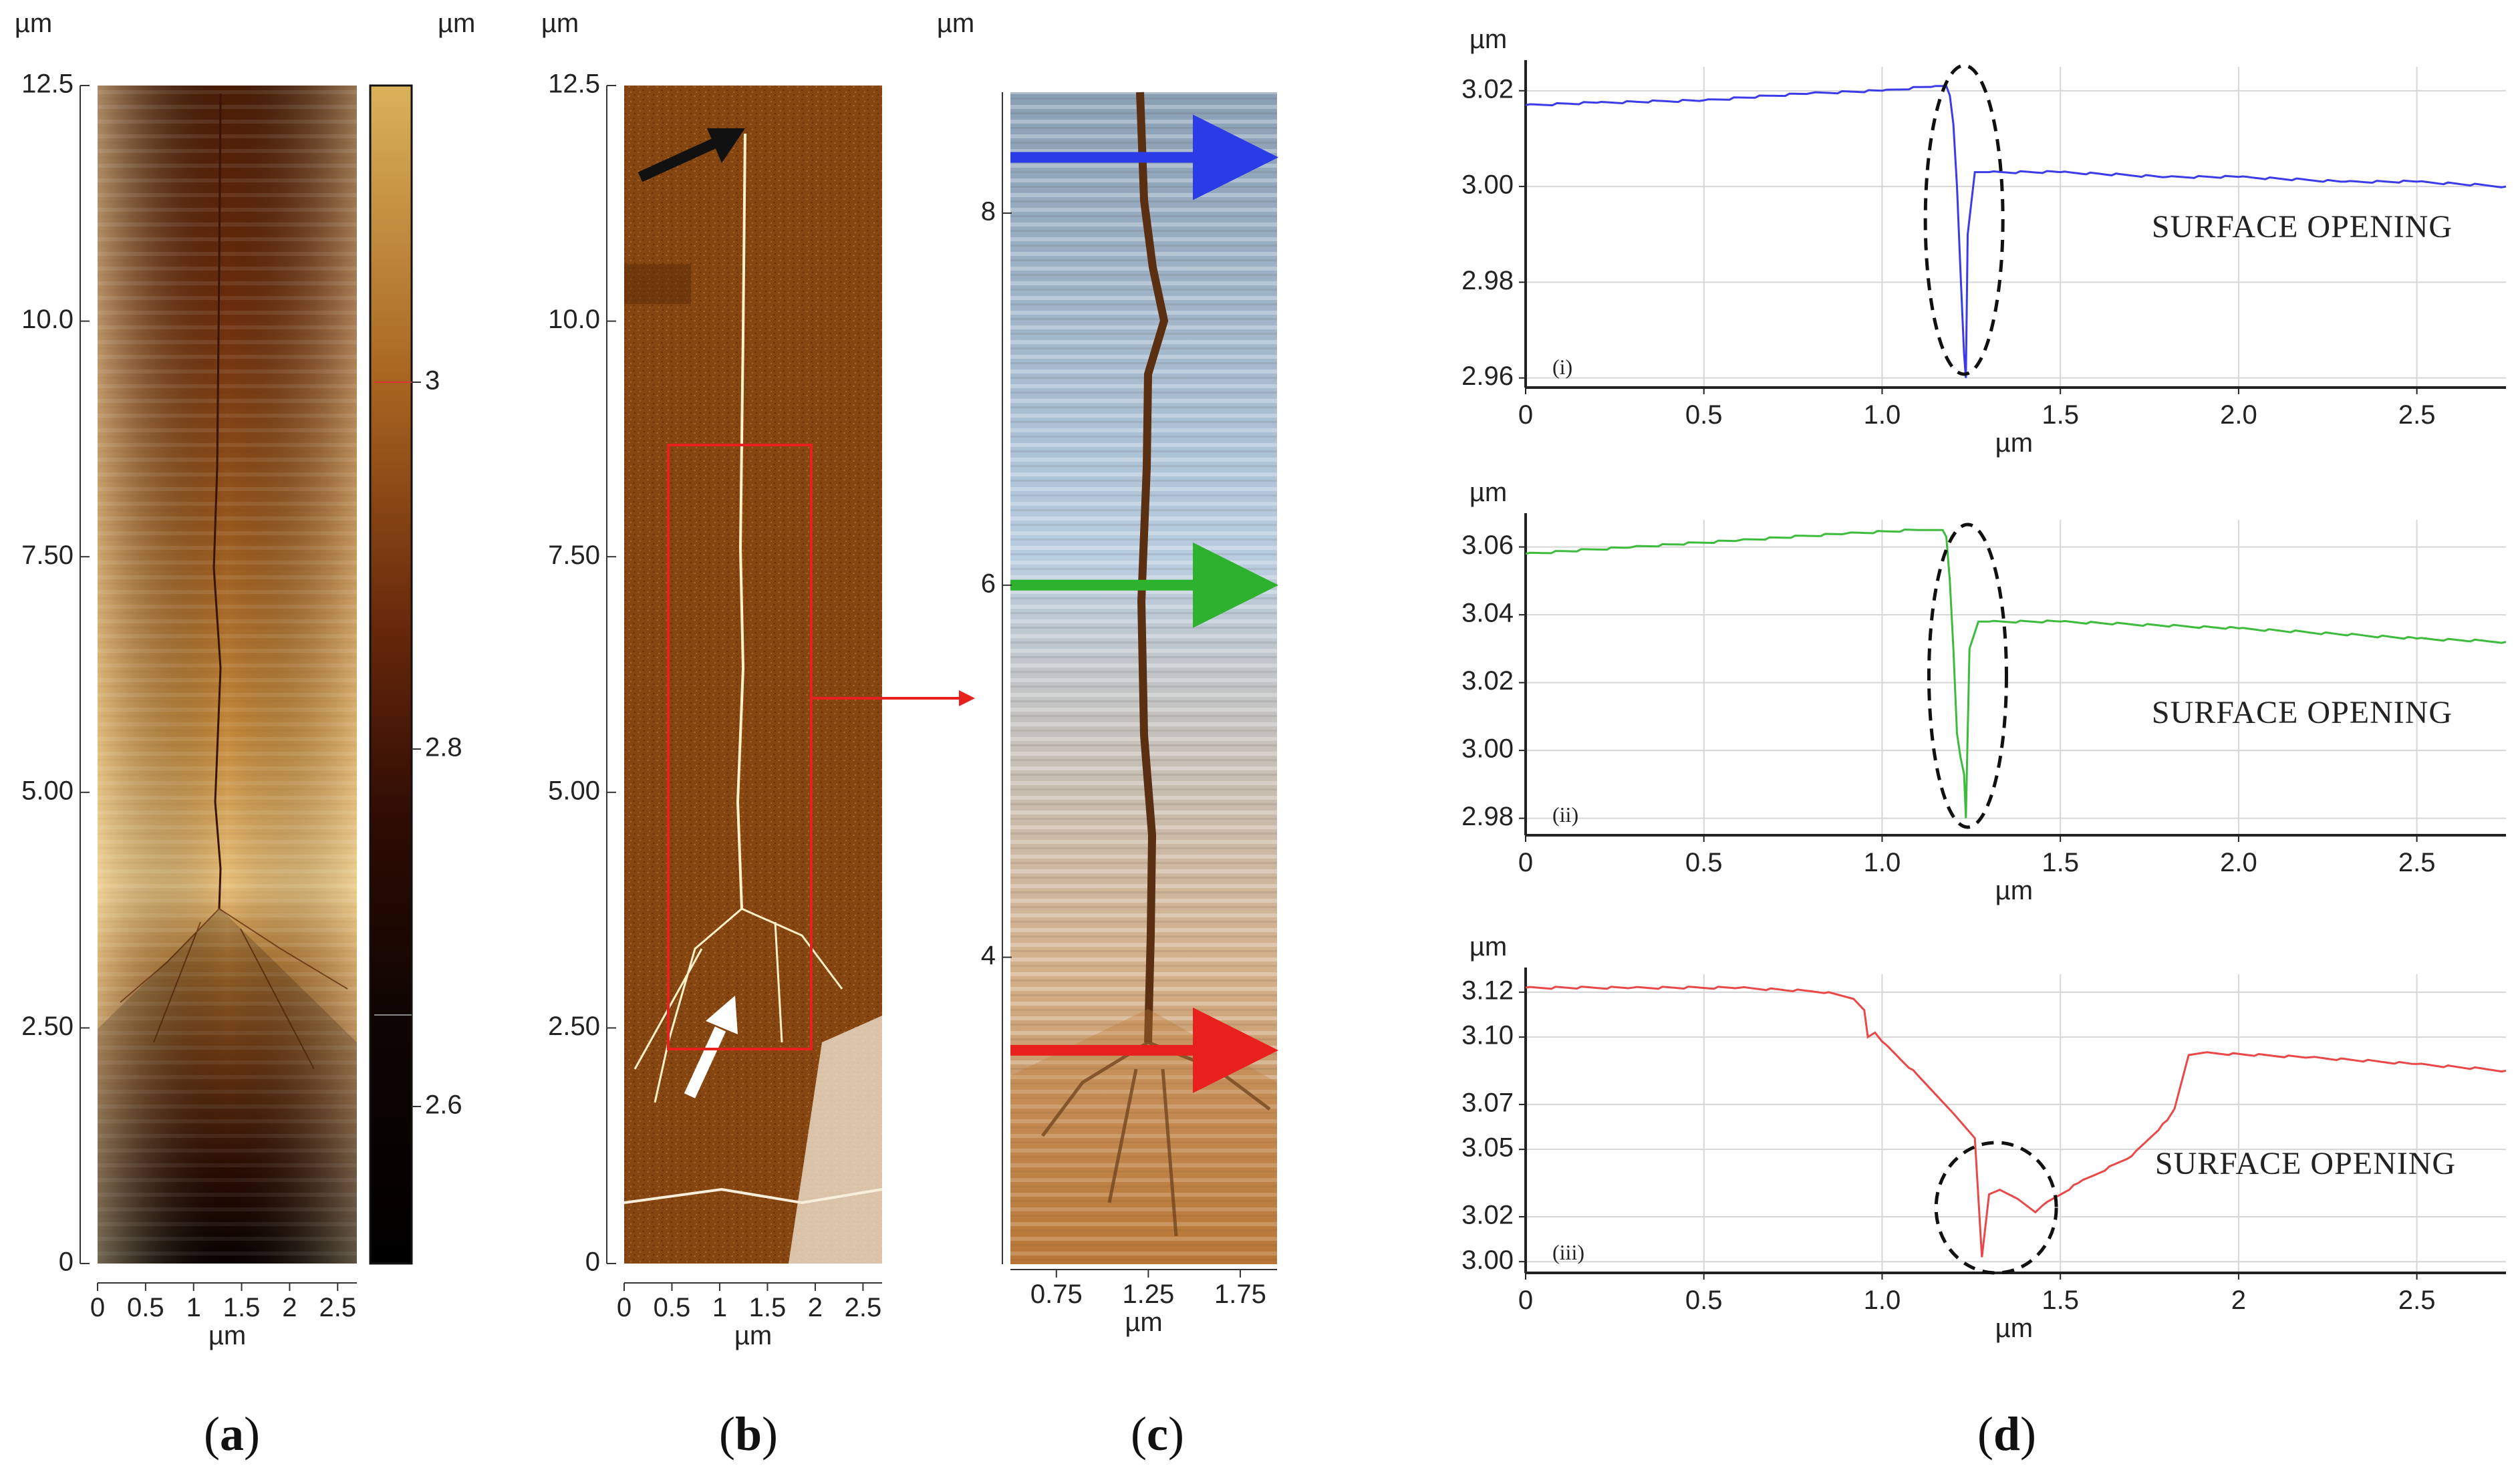 This screenshot has height=1472, width=2520. Describe the element at coordinates (1487, 545) in the screenshot. I see `chart-d-ii-ytick: 3.06` at that location.